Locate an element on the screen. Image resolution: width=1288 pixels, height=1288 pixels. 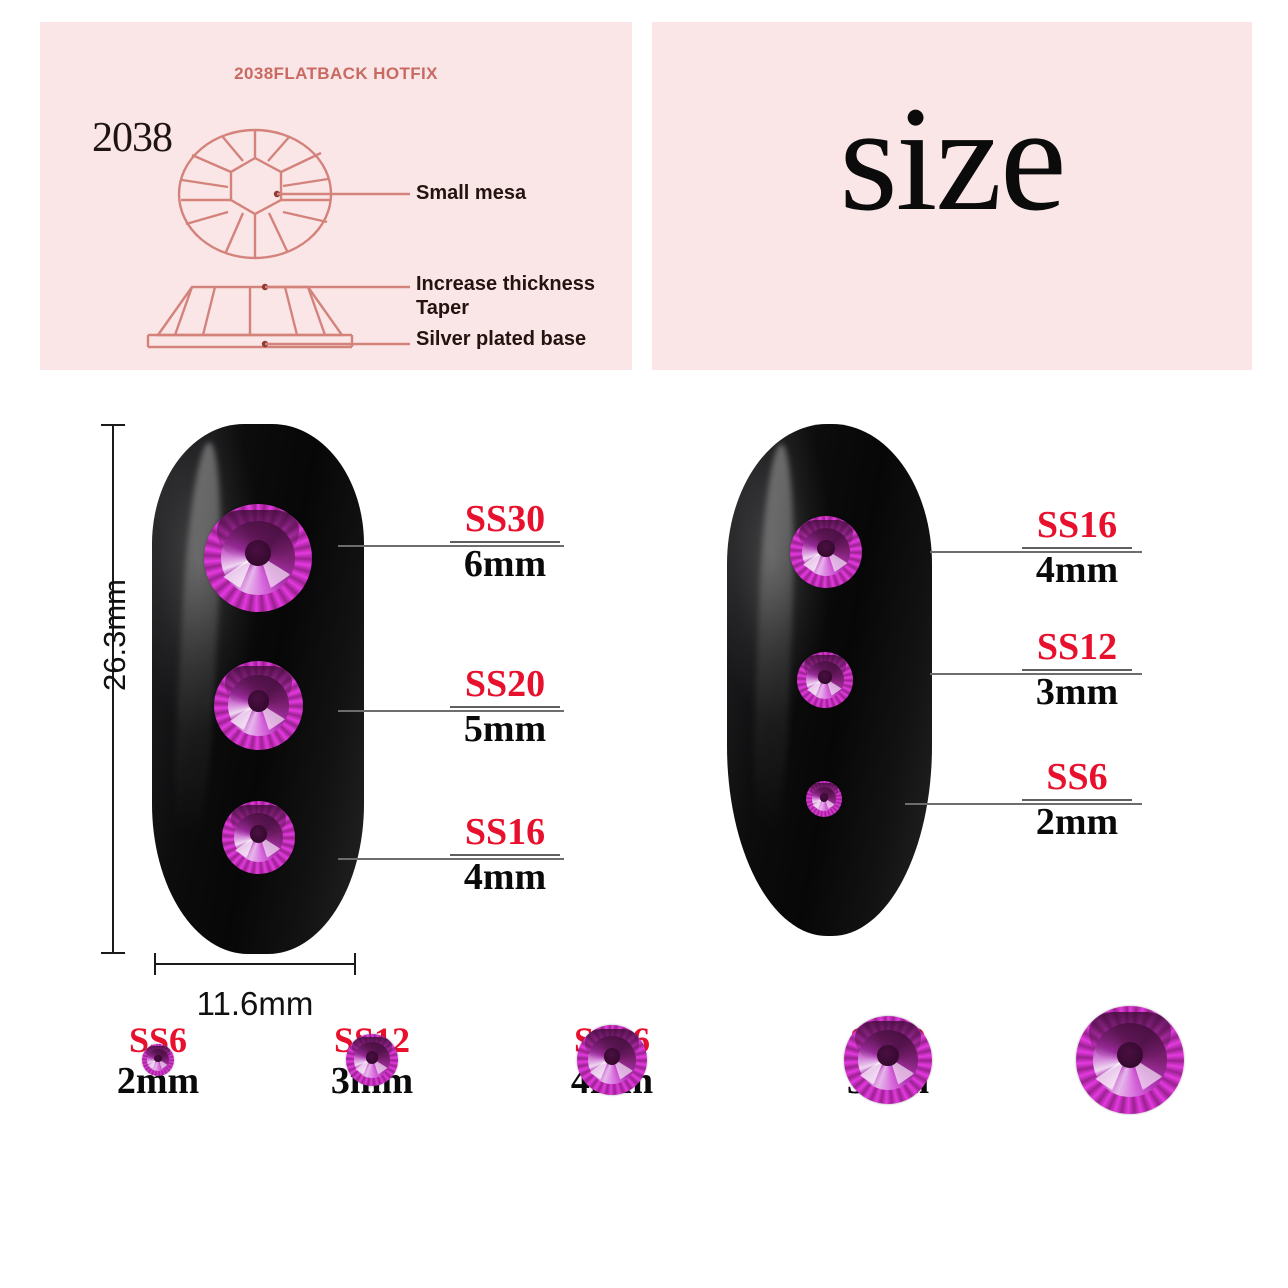
sample-ss12: SS12 3mm is located at coordinates (372, 1061).